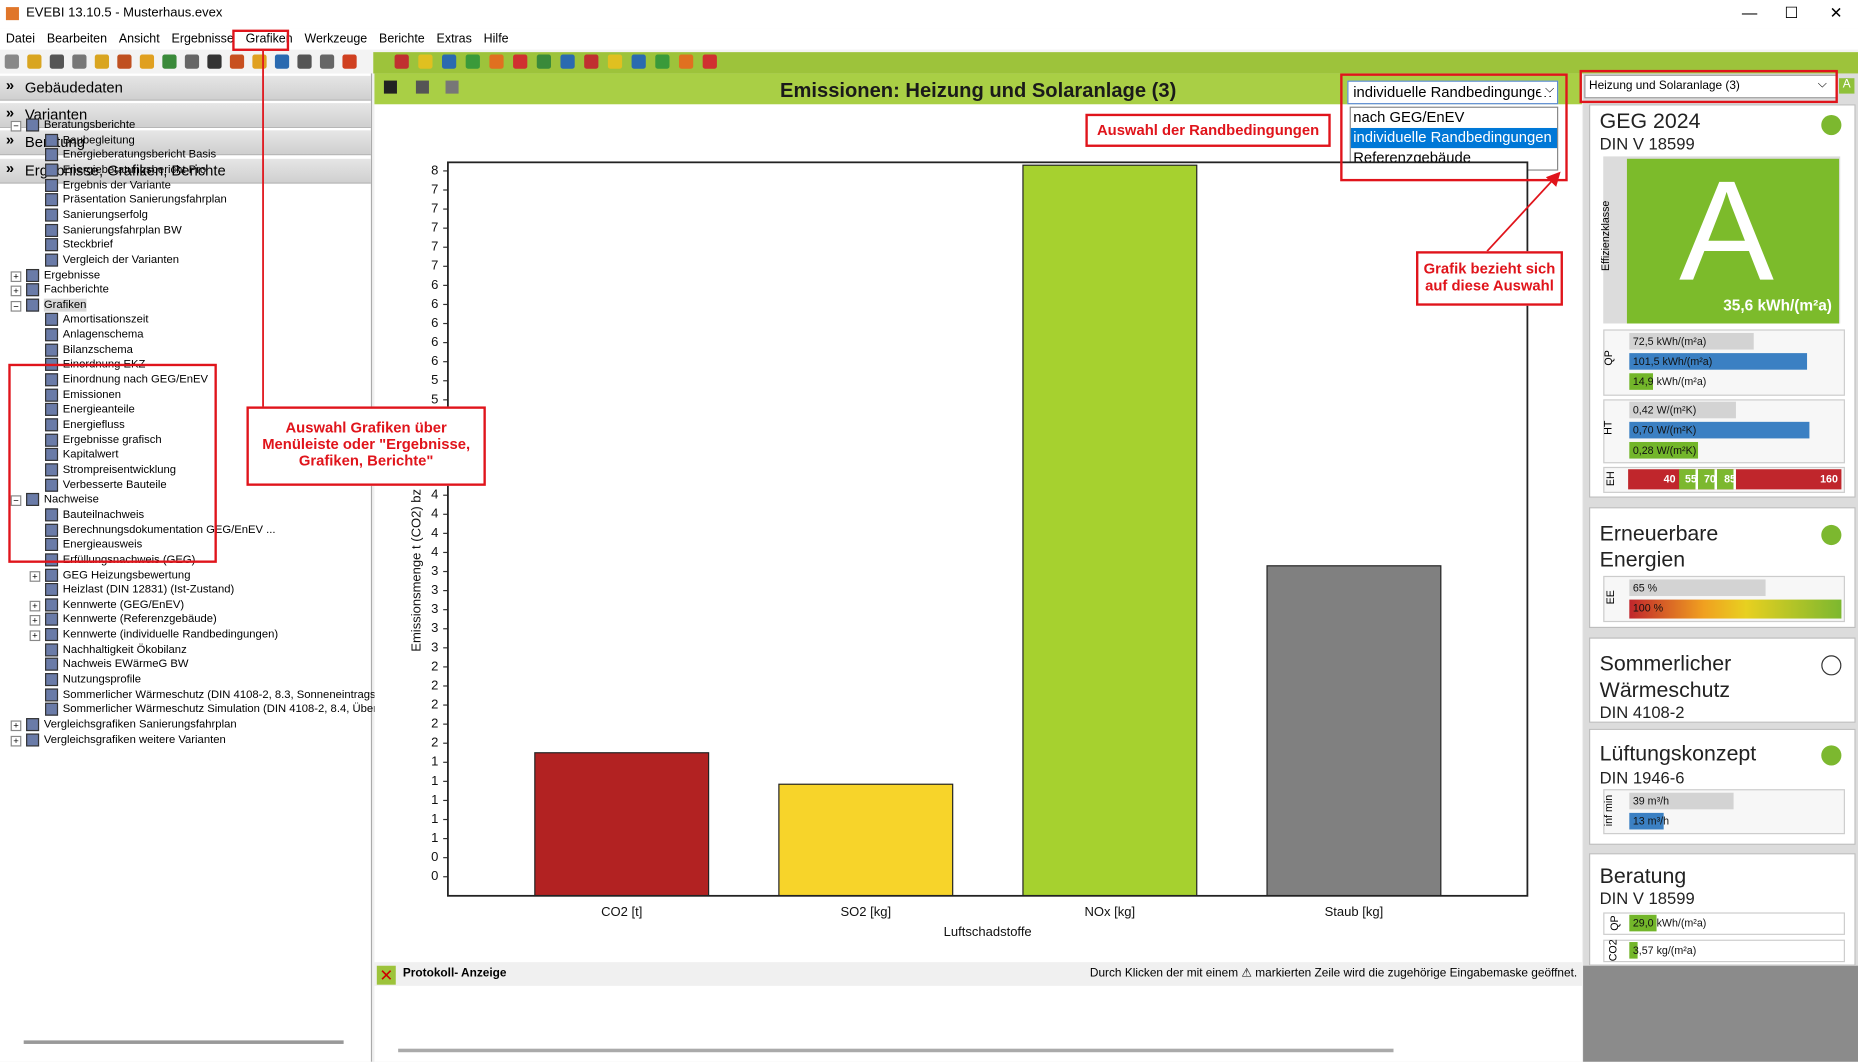  I want to click on sidebar-section: » Ergebnisse, Grafiken, Berichte, so click(185, 171).